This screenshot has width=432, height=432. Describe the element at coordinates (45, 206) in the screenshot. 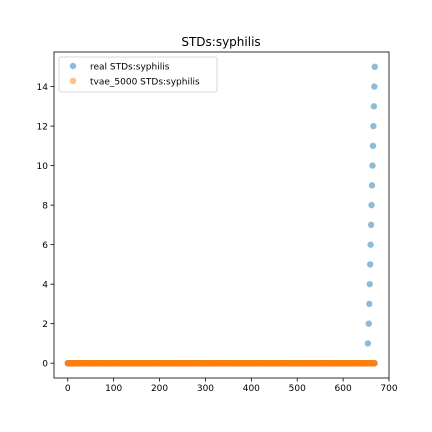

I see `y-tick-label: 8` at that location.